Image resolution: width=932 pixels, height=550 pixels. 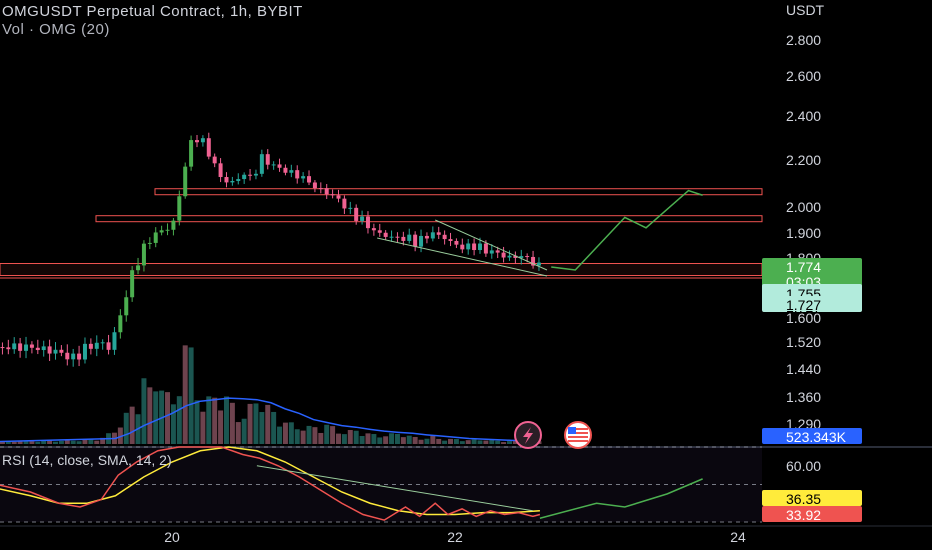 I want to click on us-flag-icon-circle, so click(x=578, y=435).